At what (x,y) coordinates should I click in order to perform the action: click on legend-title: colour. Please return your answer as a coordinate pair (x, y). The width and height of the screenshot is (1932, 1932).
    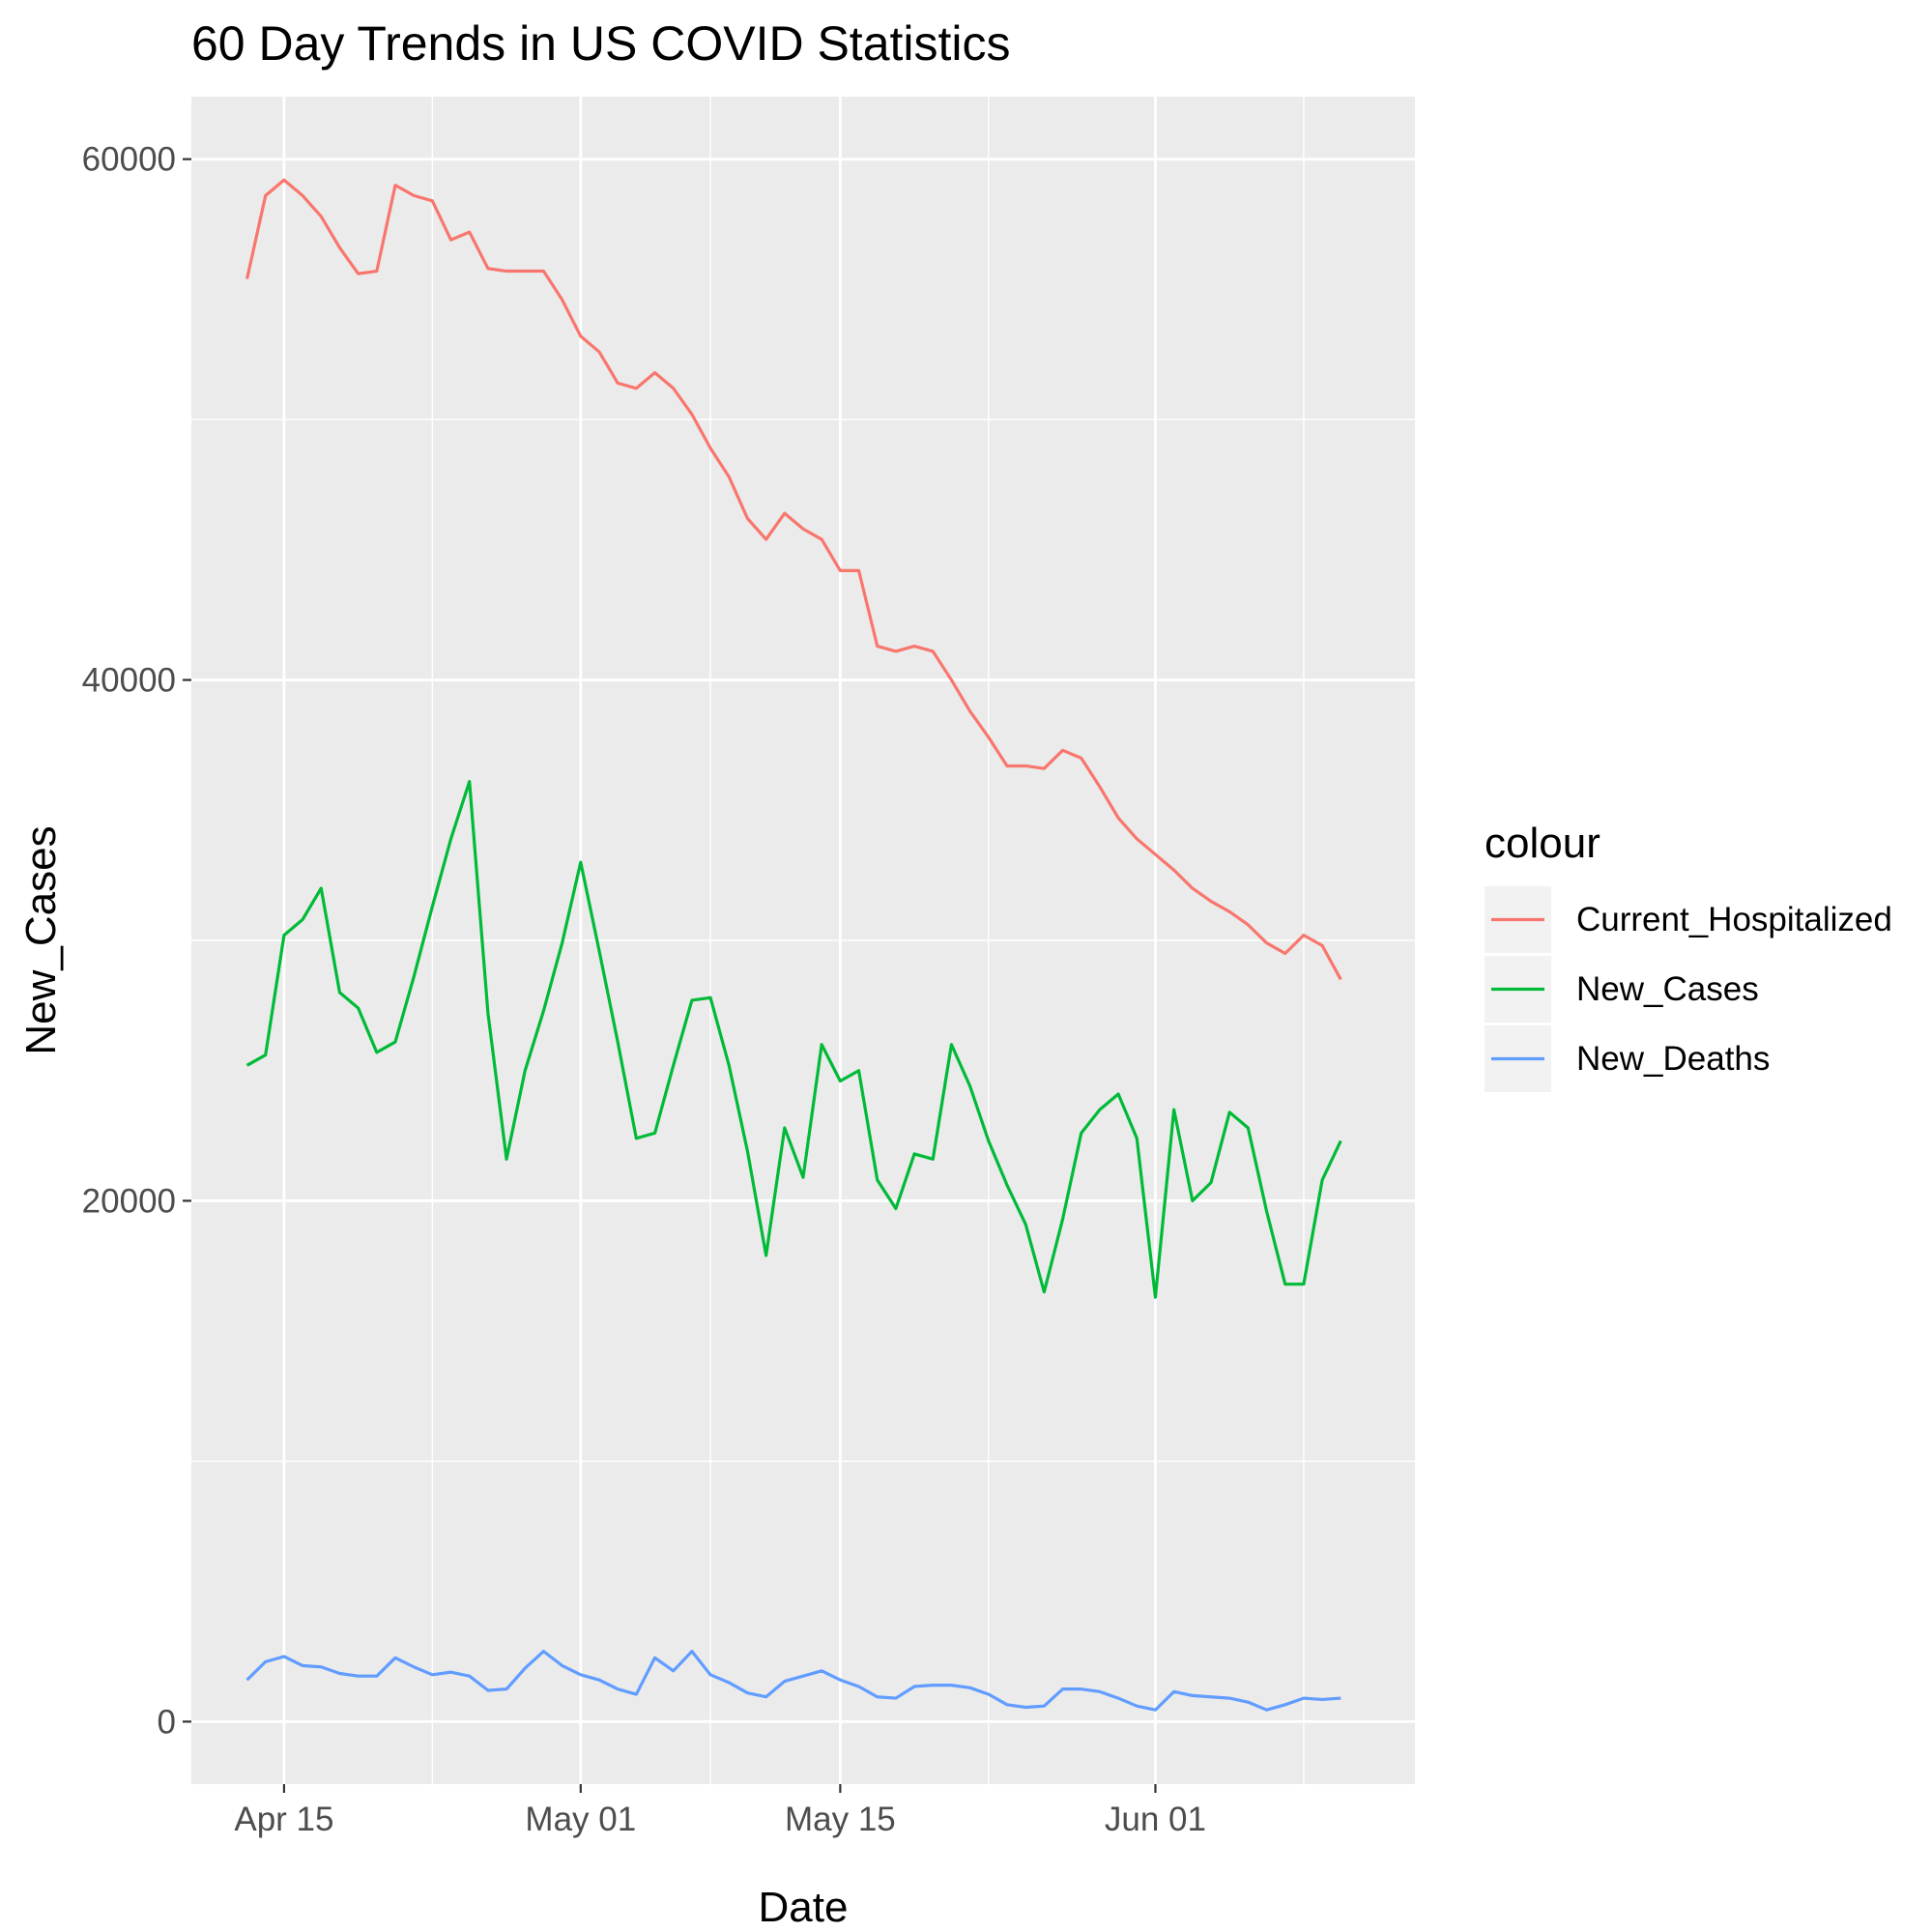
    Looking at the image, I should click on (1542, 843).